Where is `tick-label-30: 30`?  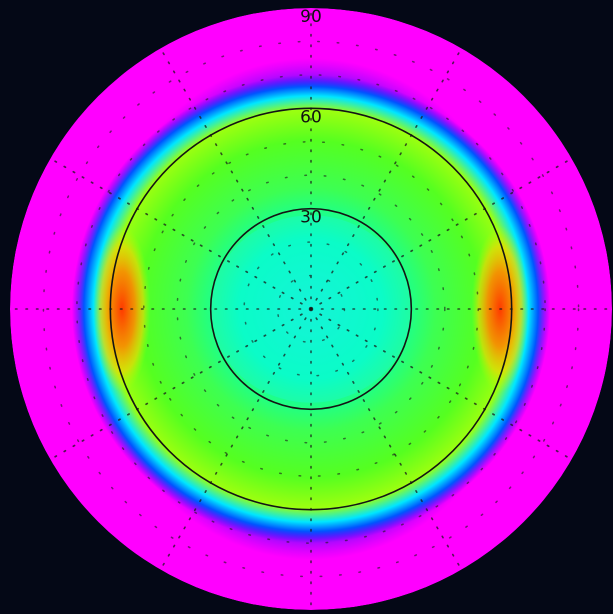 tick-label-30: 30 is located at coordinates (311, 218).